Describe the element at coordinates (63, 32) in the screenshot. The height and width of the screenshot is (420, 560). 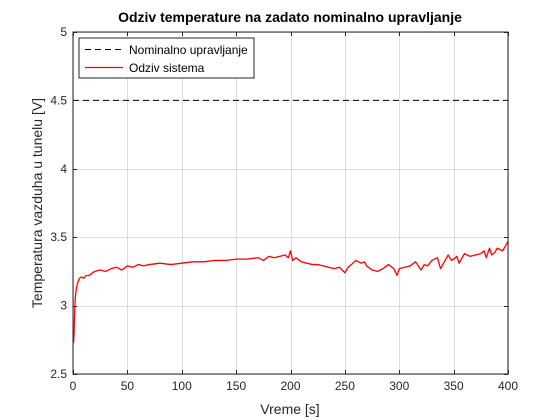
I see `y-tick-label: 5` at that location.